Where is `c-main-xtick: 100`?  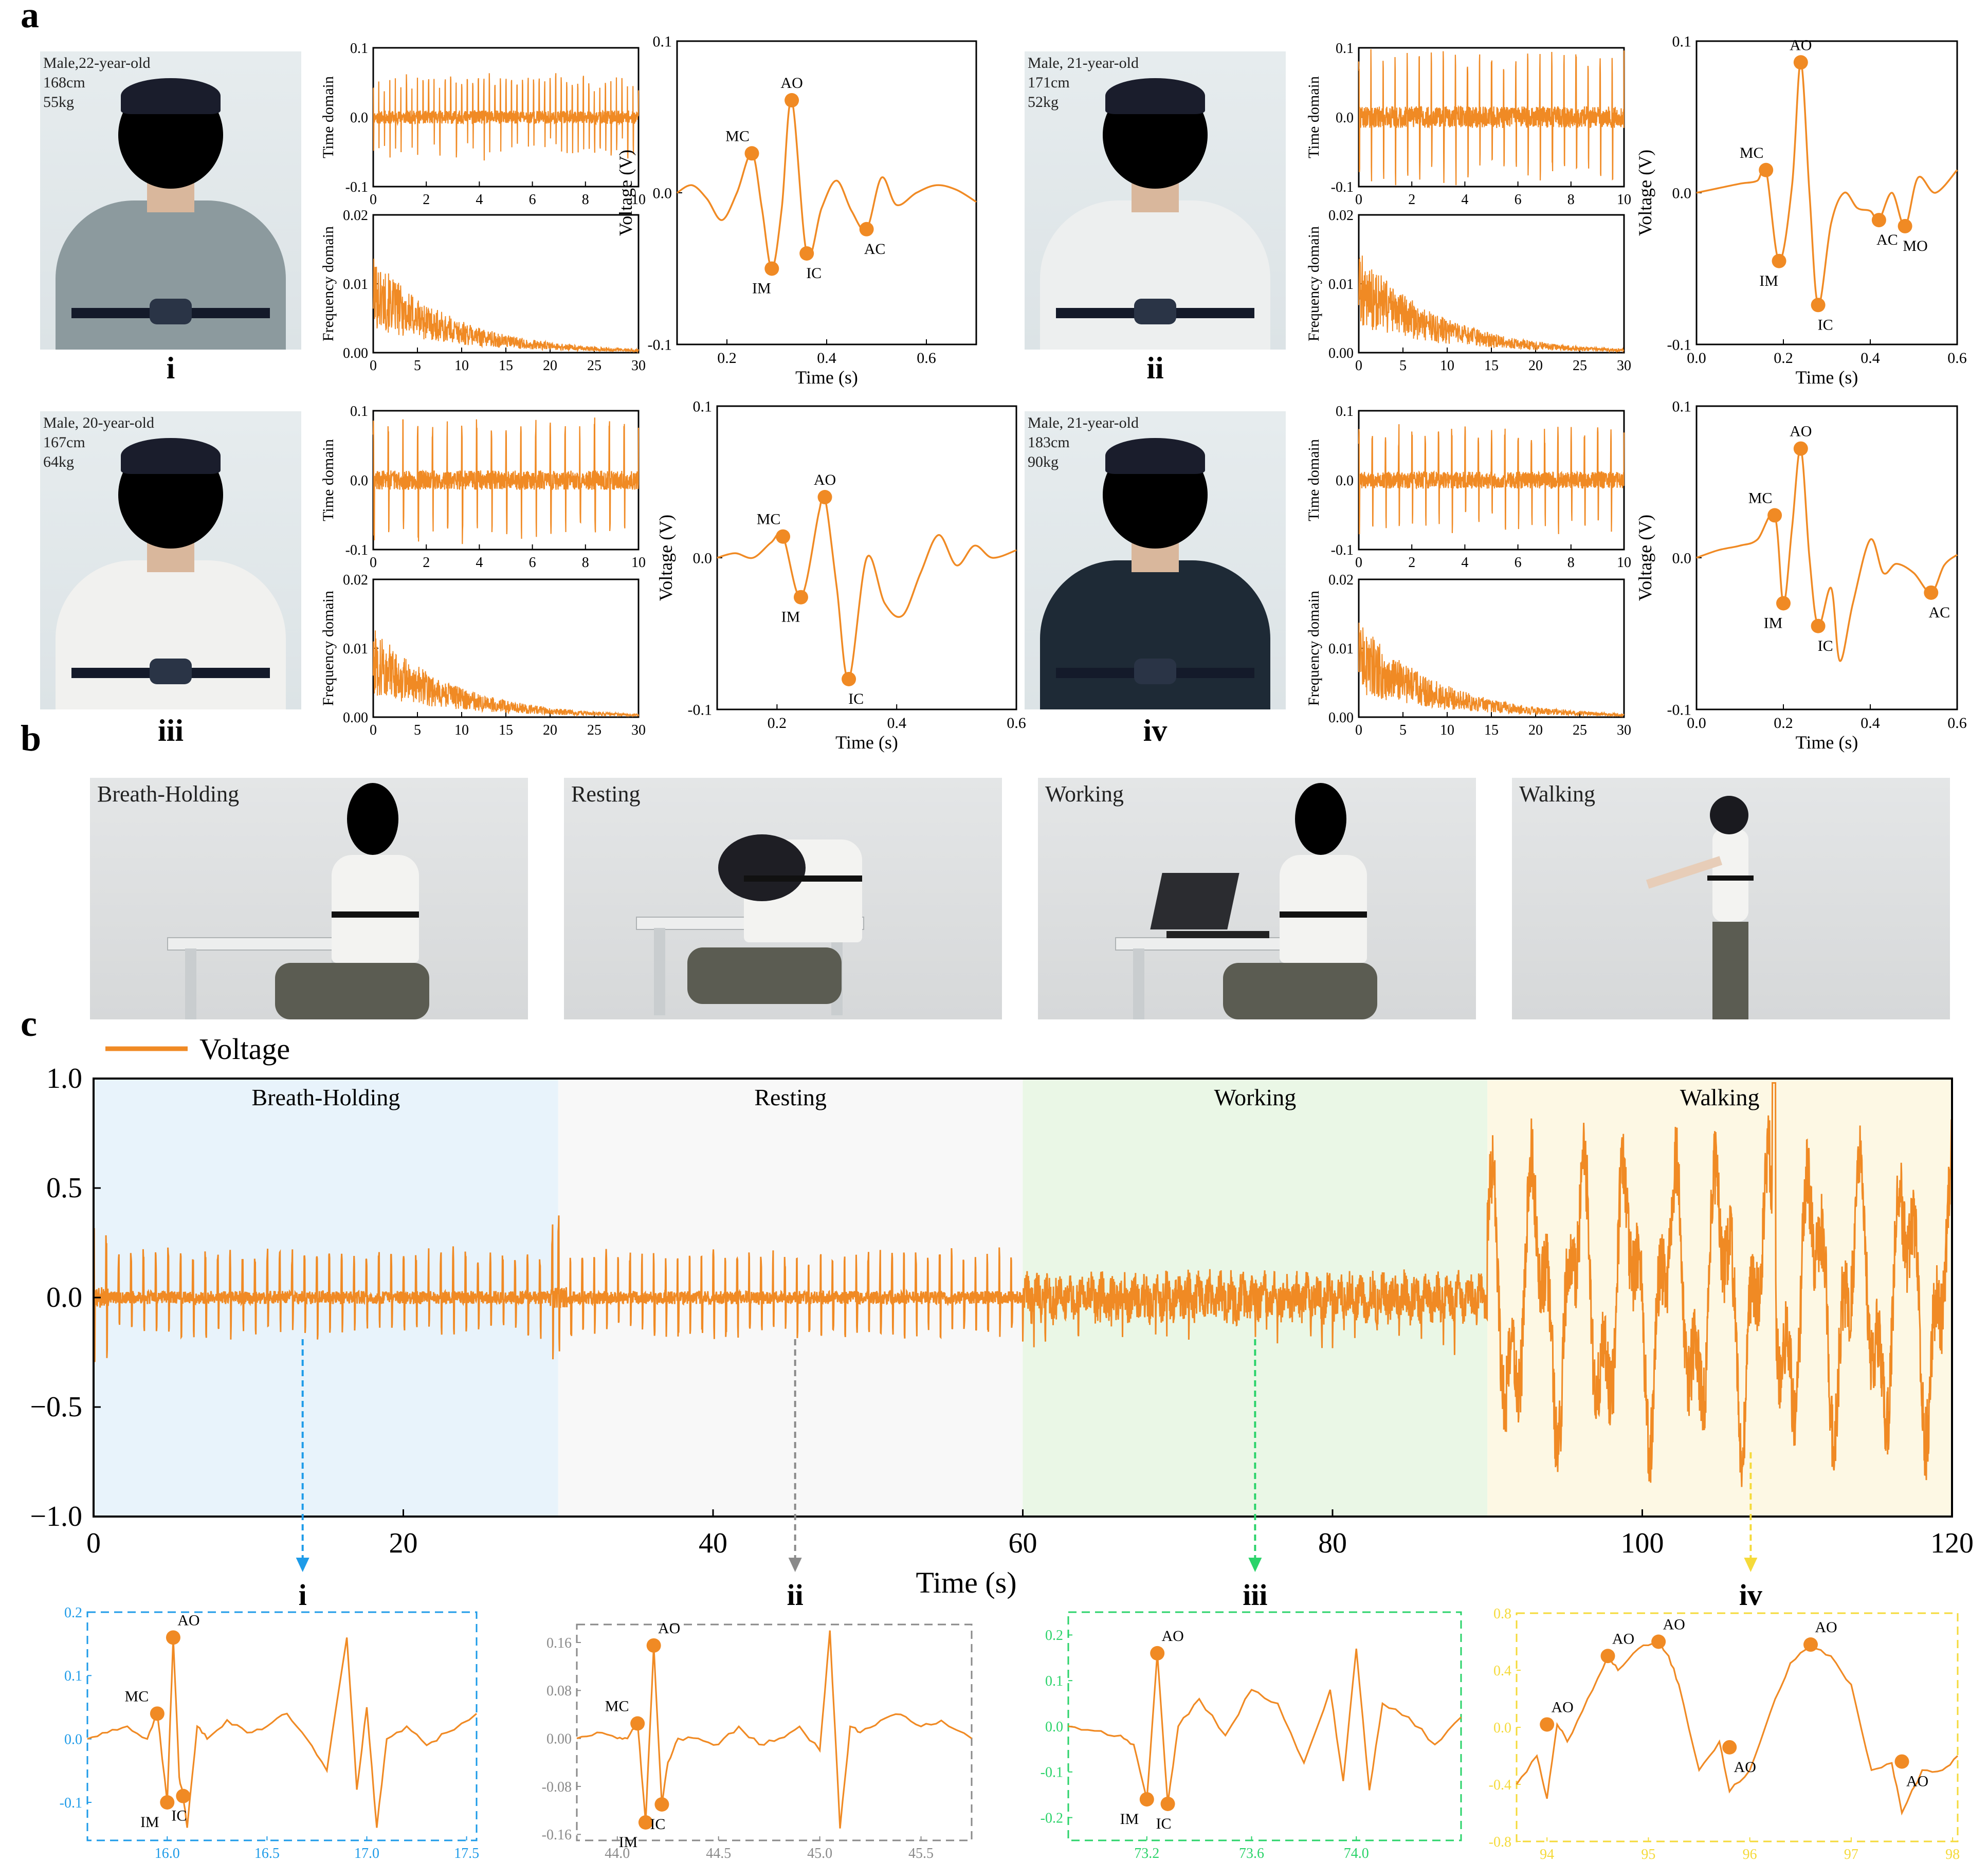 c-main-xtick: 100 is located at coordinates (1642, 1543).